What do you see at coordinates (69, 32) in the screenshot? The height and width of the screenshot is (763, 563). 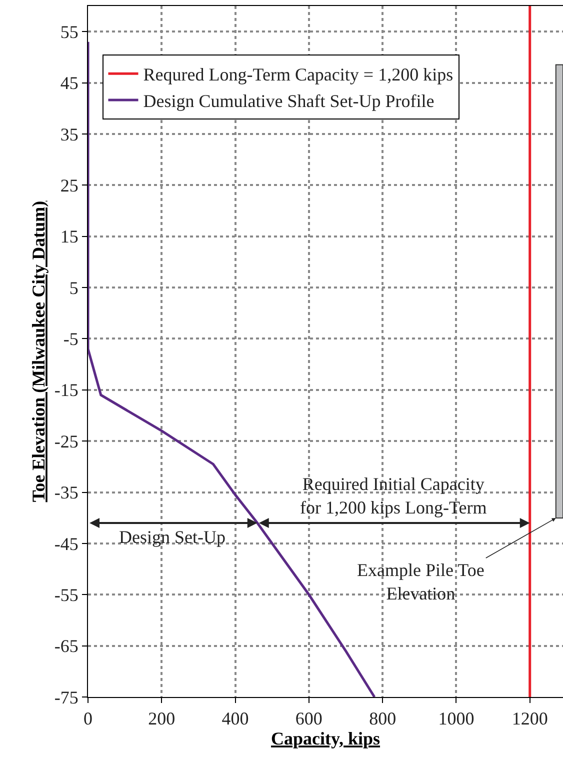 I see `y-tick-label: 55` at bounding box center [69, 32].